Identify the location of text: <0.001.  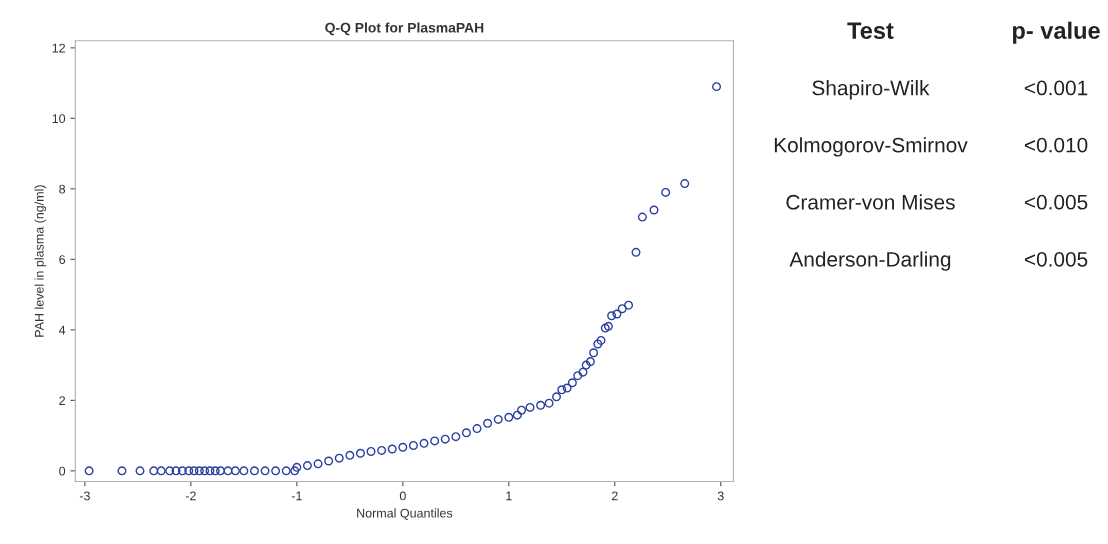
(1056, 88).